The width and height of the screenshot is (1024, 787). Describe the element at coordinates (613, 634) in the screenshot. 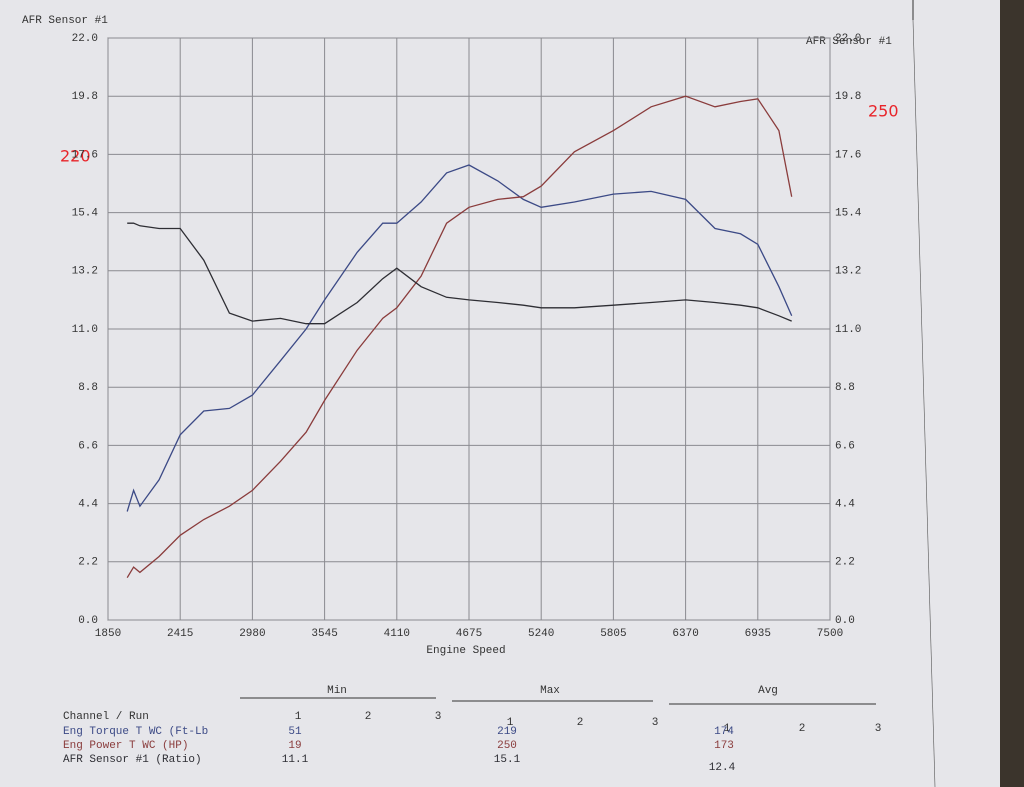

I see `x-tick-label: 5805` at that location.